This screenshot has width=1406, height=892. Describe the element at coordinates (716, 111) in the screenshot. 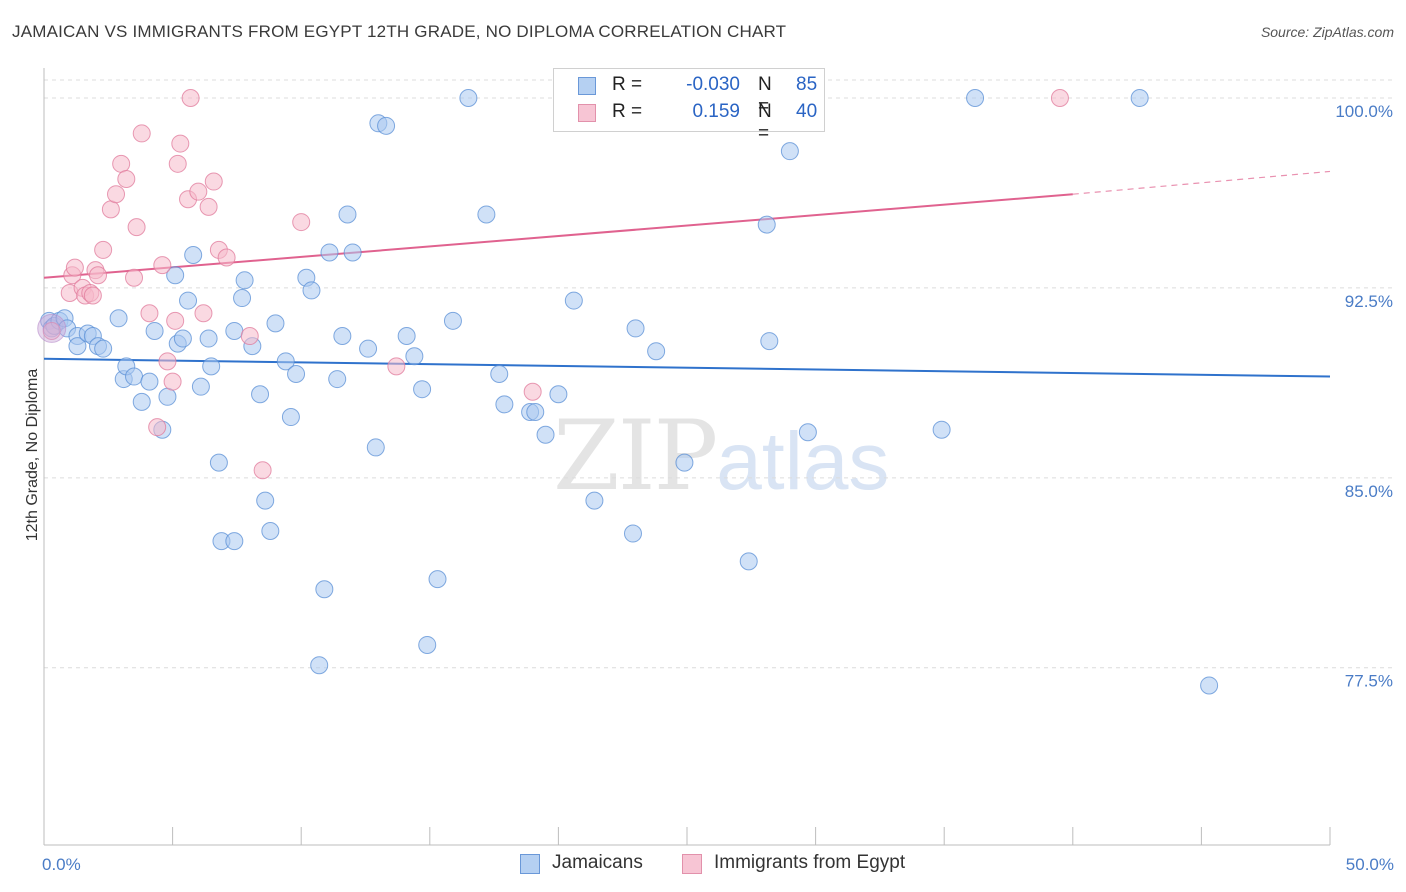

I see `r-value: 0.159` at that location.